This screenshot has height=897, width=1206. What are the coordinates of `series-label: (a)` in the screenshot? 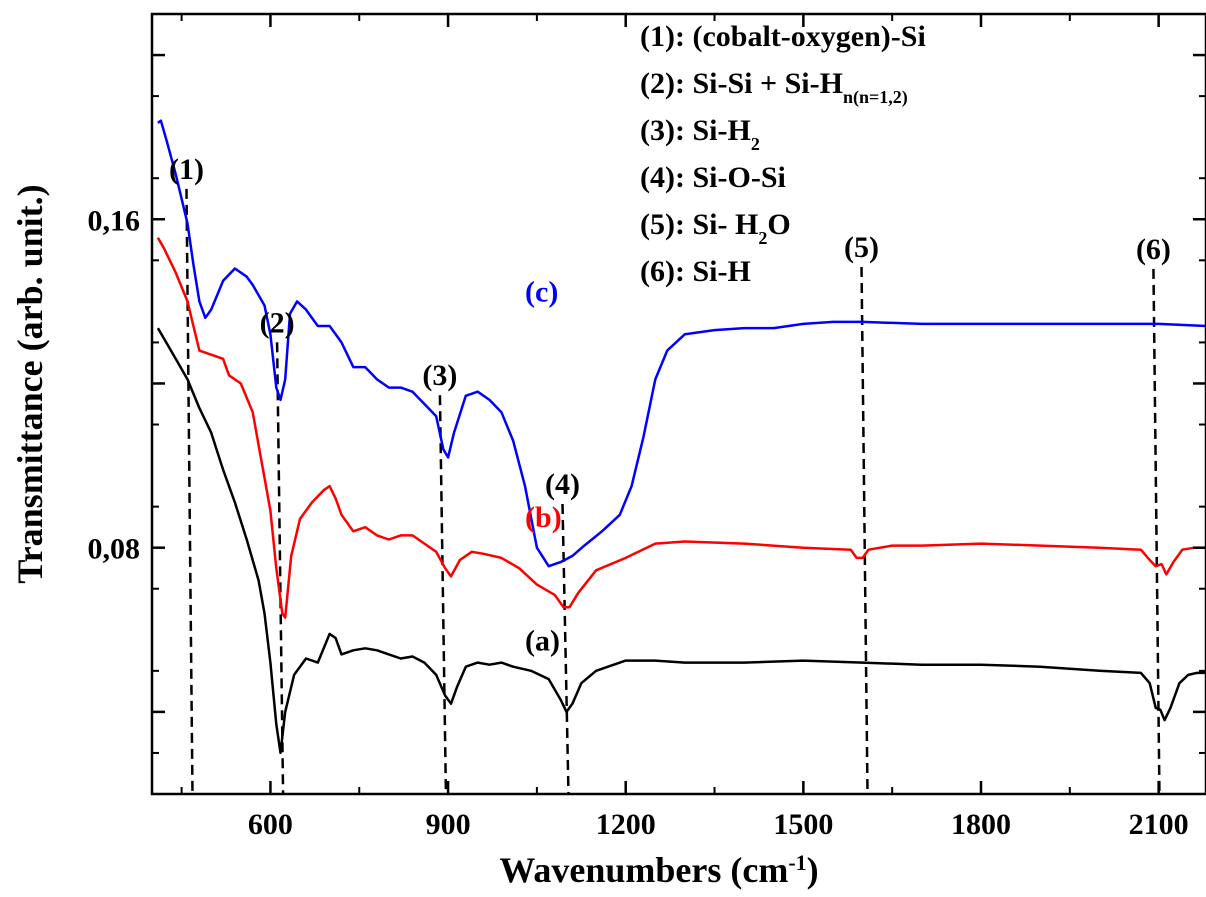 It's located at (542, 640).